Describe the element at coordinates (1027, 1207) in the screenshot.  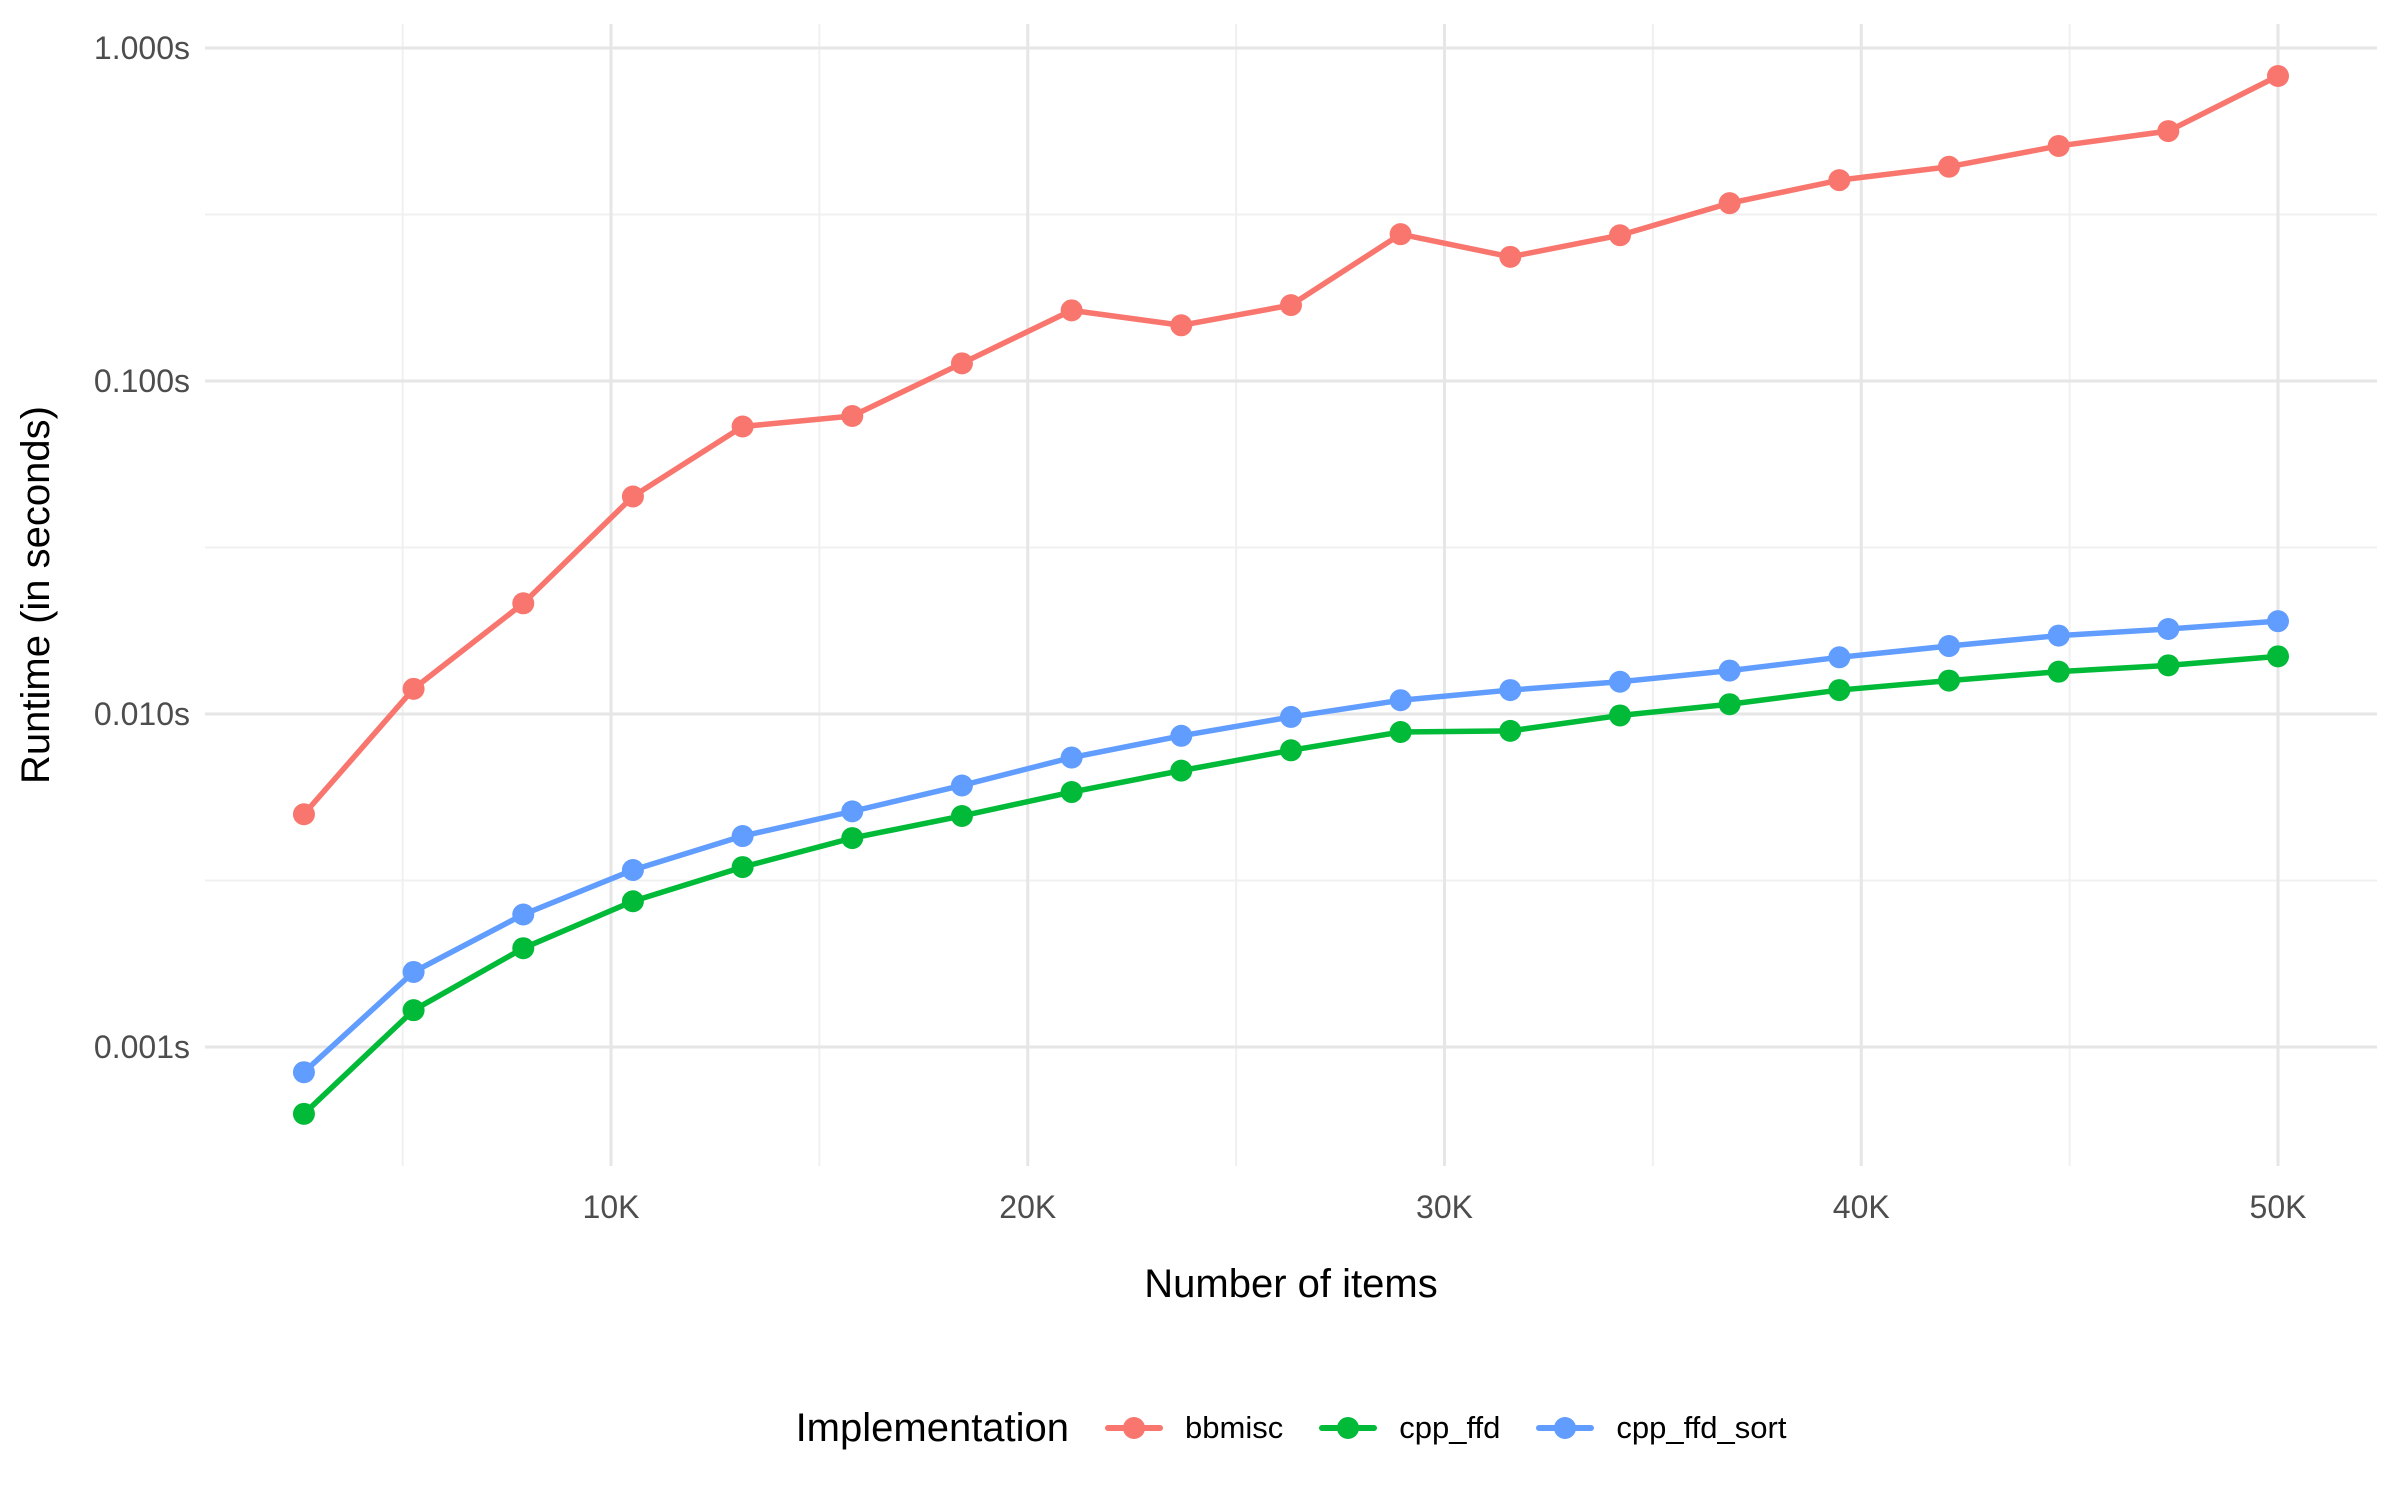
I see `x-tick-label: 20K` at that location.